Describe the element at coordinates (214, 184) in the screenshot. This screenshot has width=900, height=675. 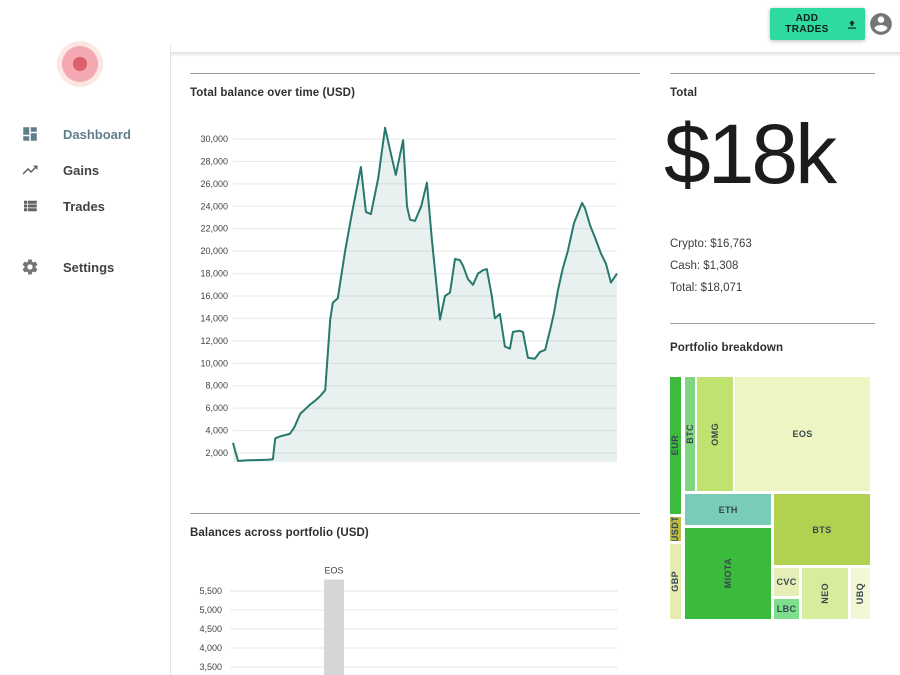
I see `svg-text: 26,000` at that location.